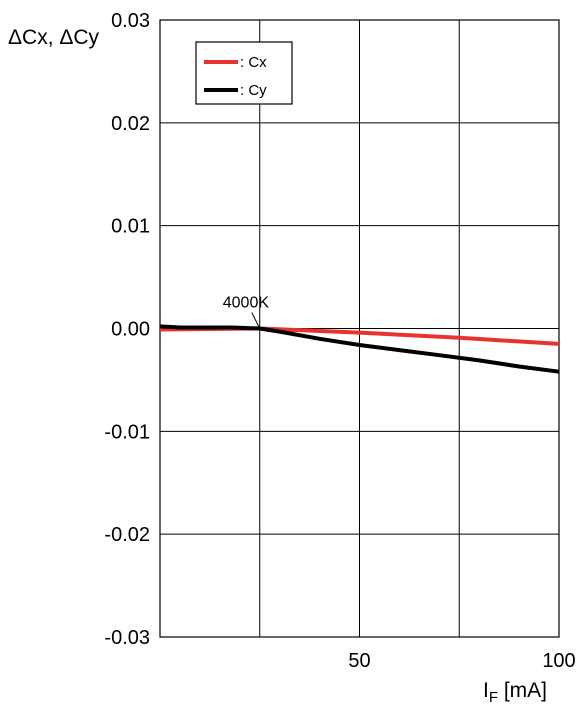  Describe the element at coordinates (558, 661) in the screenshot. I see `x-tick-label: 100` at that location.